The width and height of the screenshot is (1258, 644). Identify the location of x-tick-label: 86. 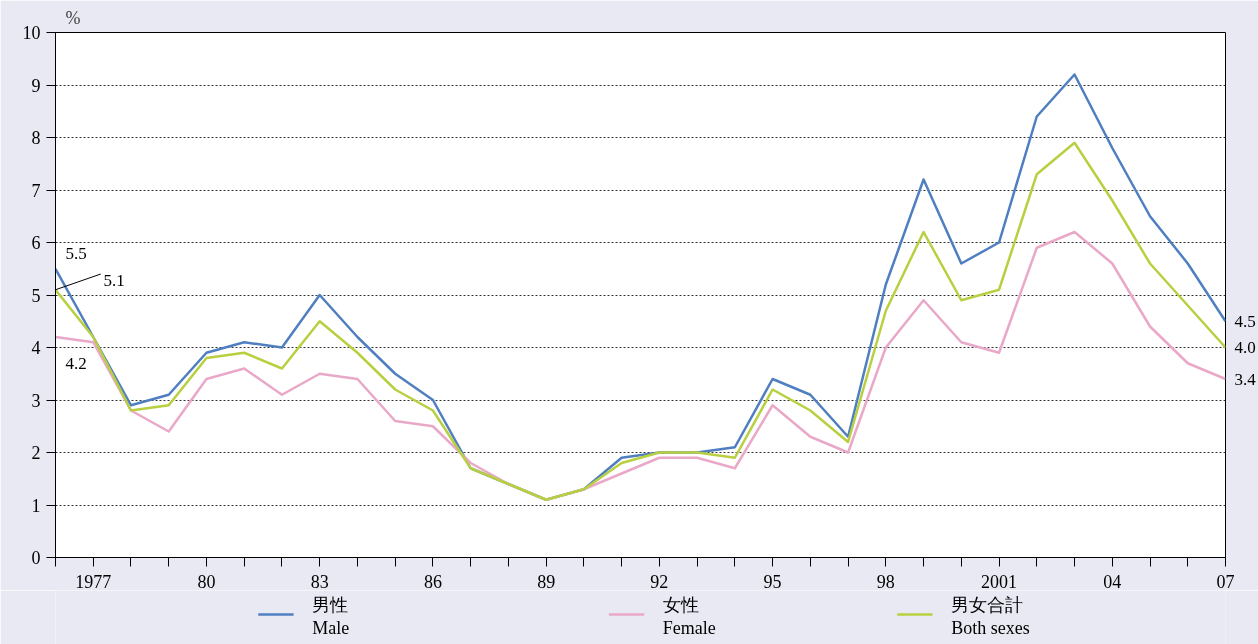
(432, 581).